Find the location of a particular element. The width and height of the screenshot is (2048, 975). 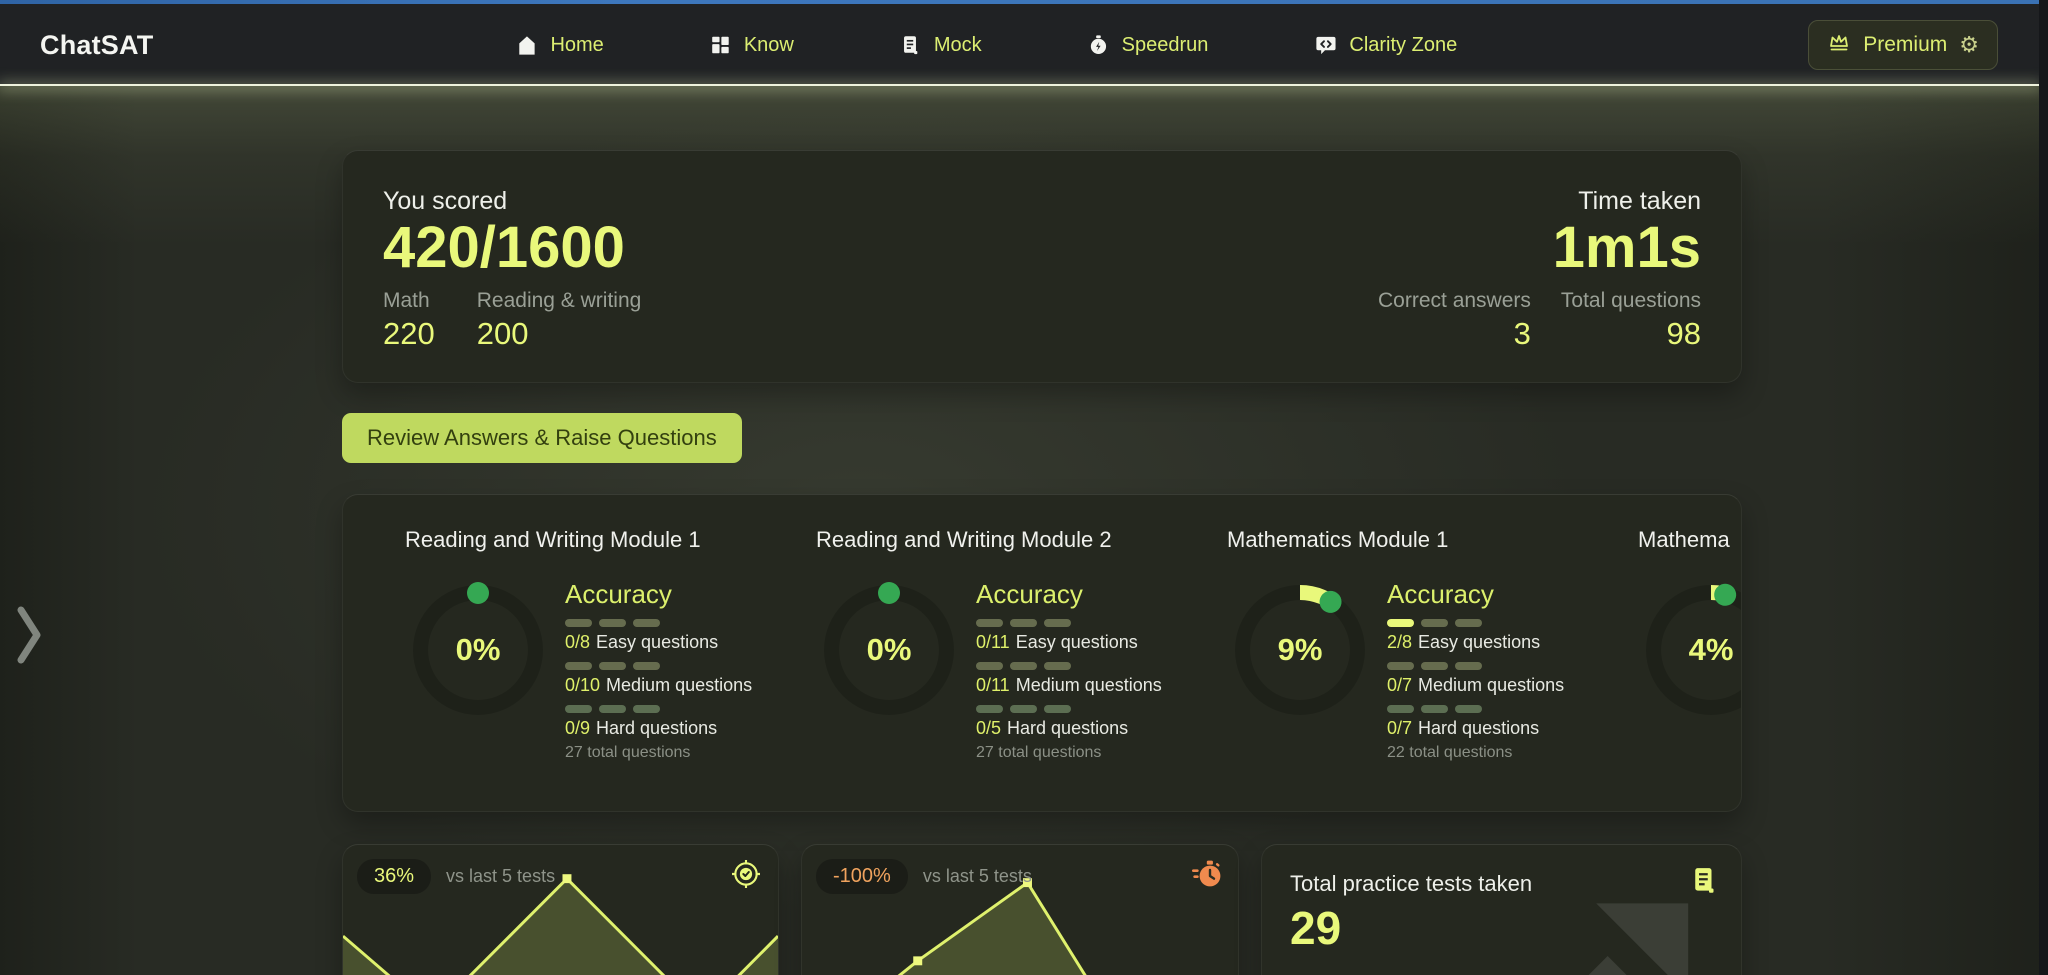

total-tests-value: 29 is located at coordinates (1316, 928).